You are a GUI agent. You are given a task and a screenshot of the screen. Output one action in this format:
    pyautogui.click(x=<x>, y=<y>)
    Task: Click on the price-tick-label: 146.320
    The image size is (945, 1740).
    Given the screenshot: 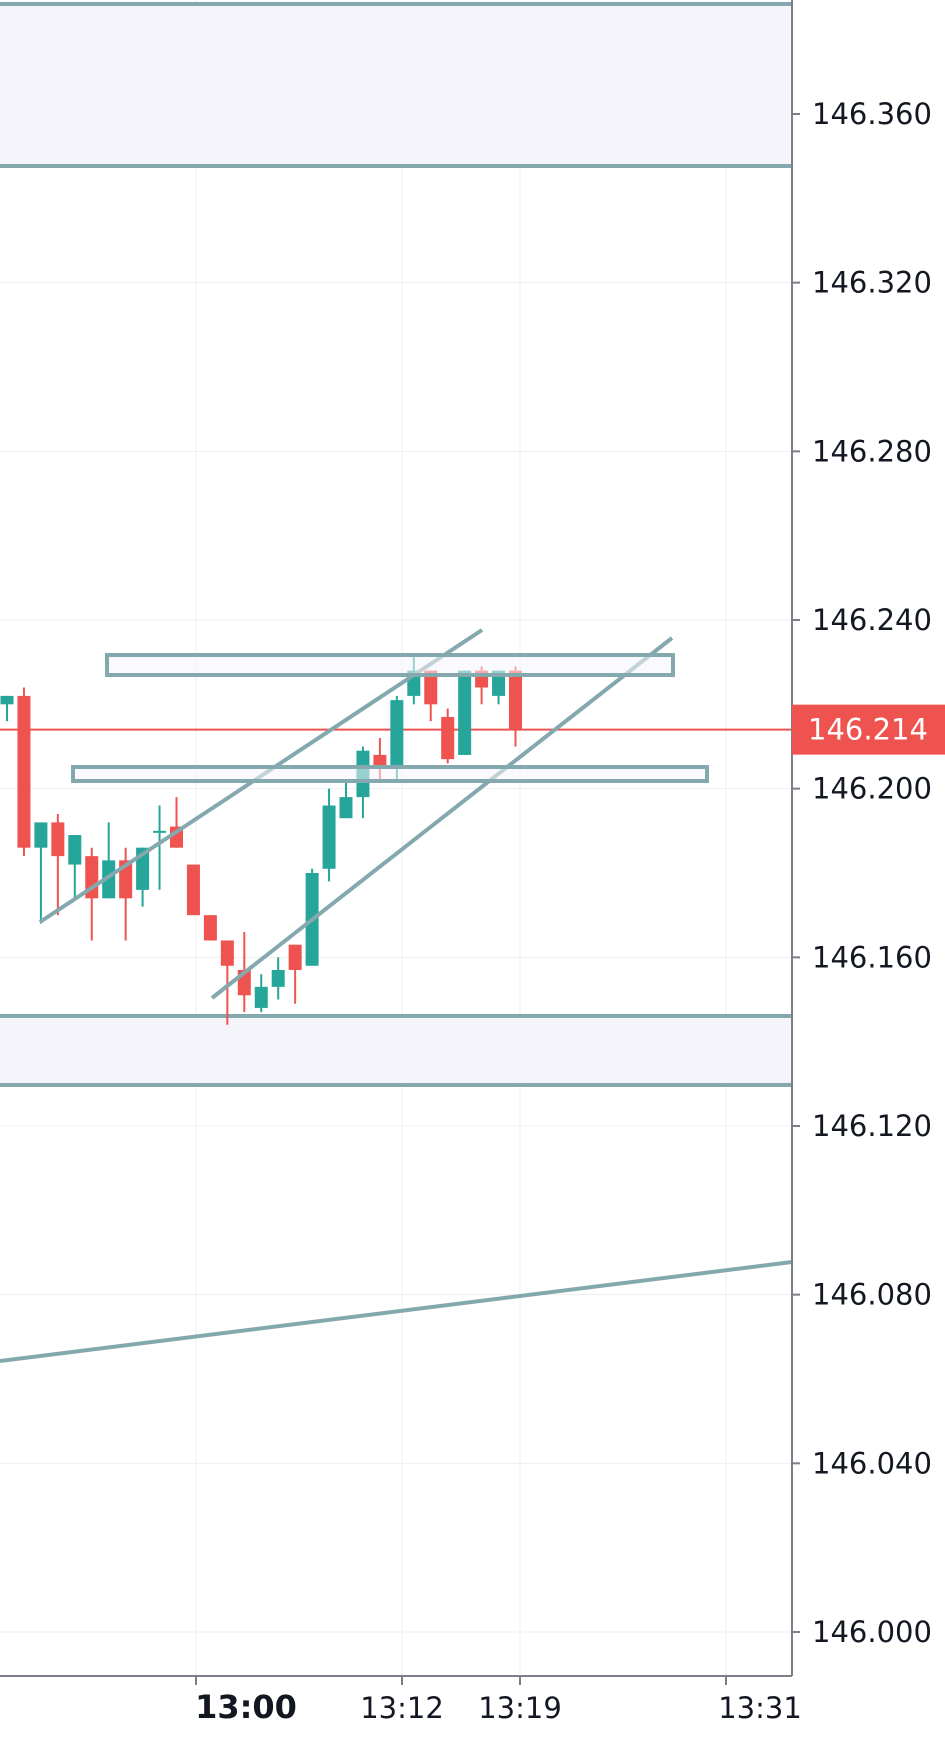 What is the action you would take?
    pyautogui.click(x=872, y=283)
    